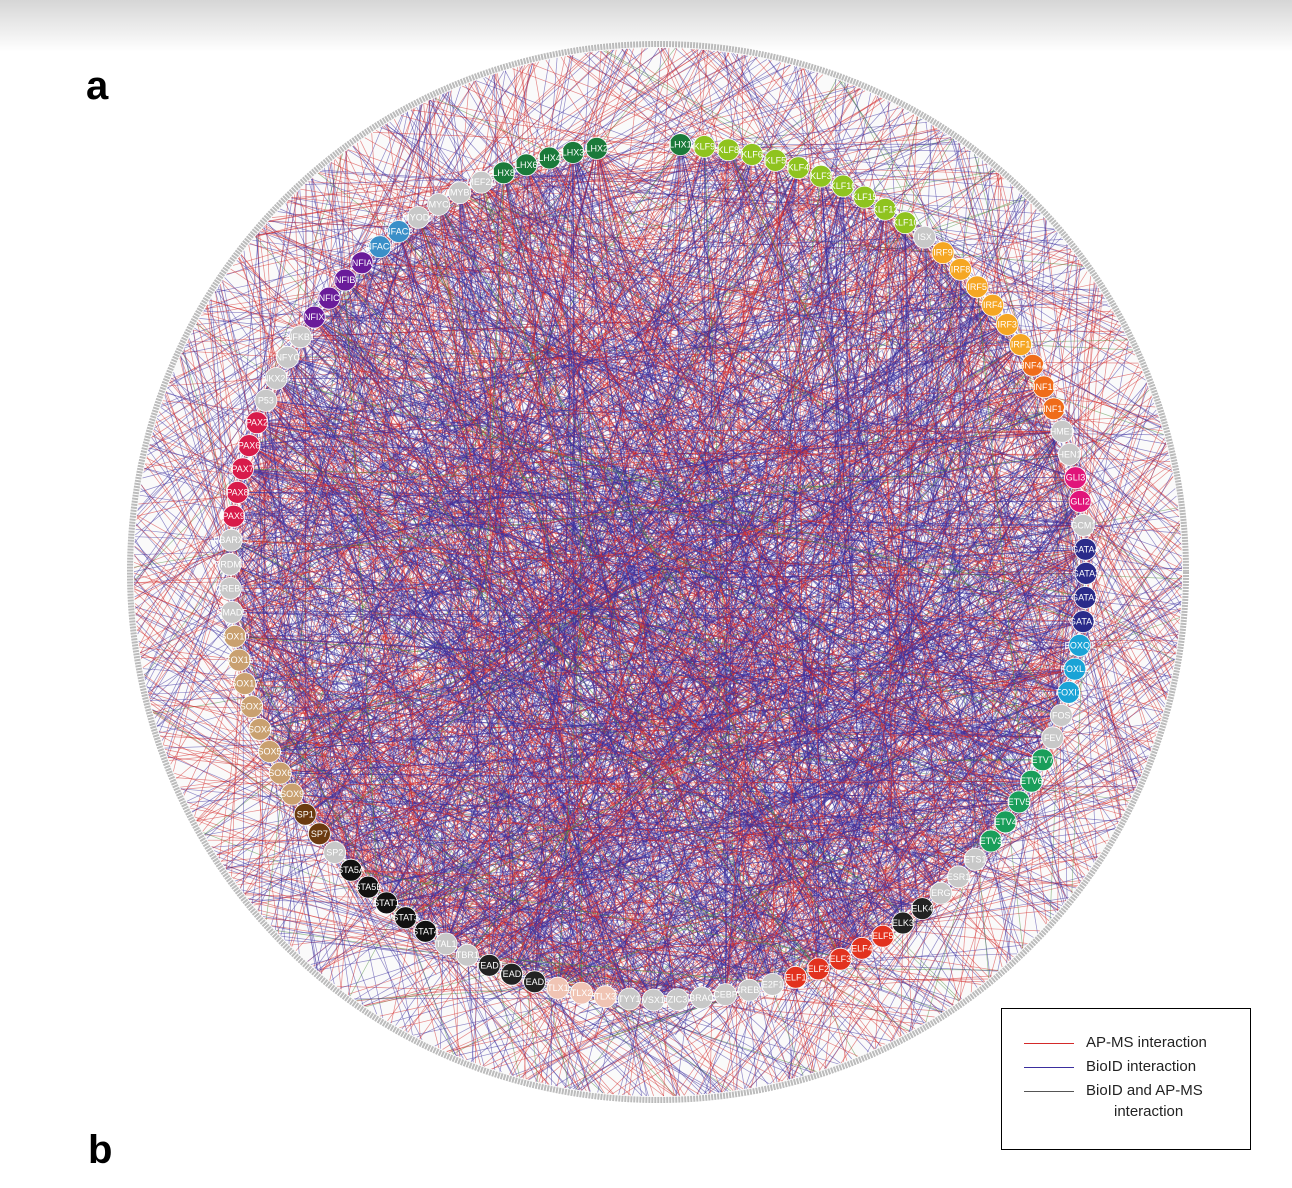 The image size is (1292, 1188). I want to click on bait-node-label: LHX4, so click(549, 158).